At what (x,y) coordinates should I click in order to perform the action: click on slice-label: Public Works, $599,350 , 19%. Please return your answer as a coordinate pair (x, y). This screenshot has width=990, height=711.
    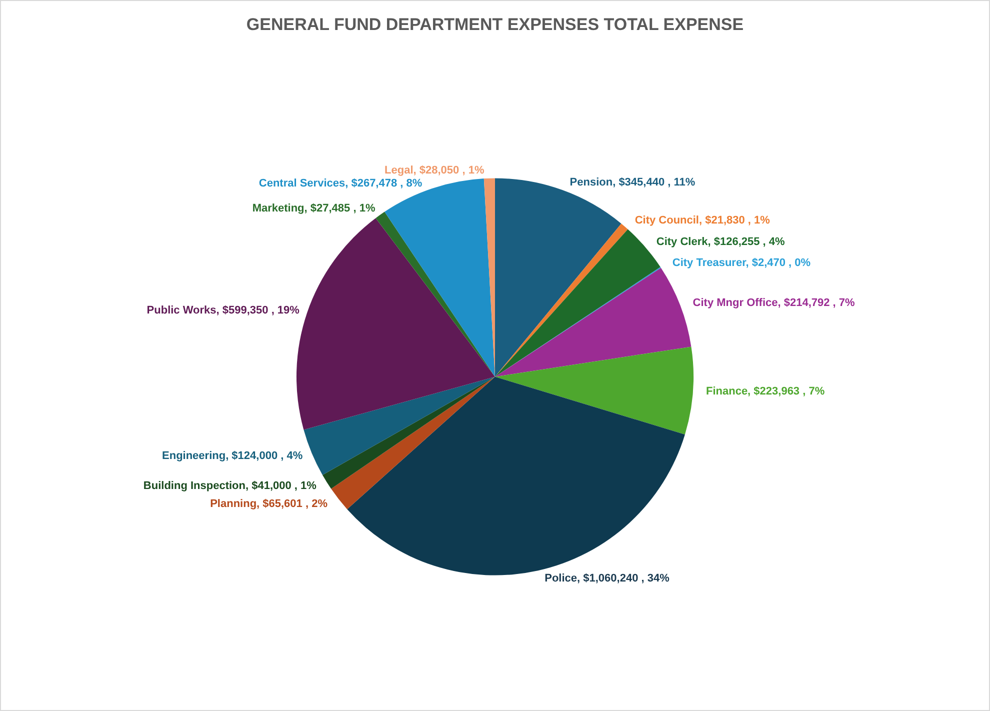
    Looking at the image, I should click on (223, 310).